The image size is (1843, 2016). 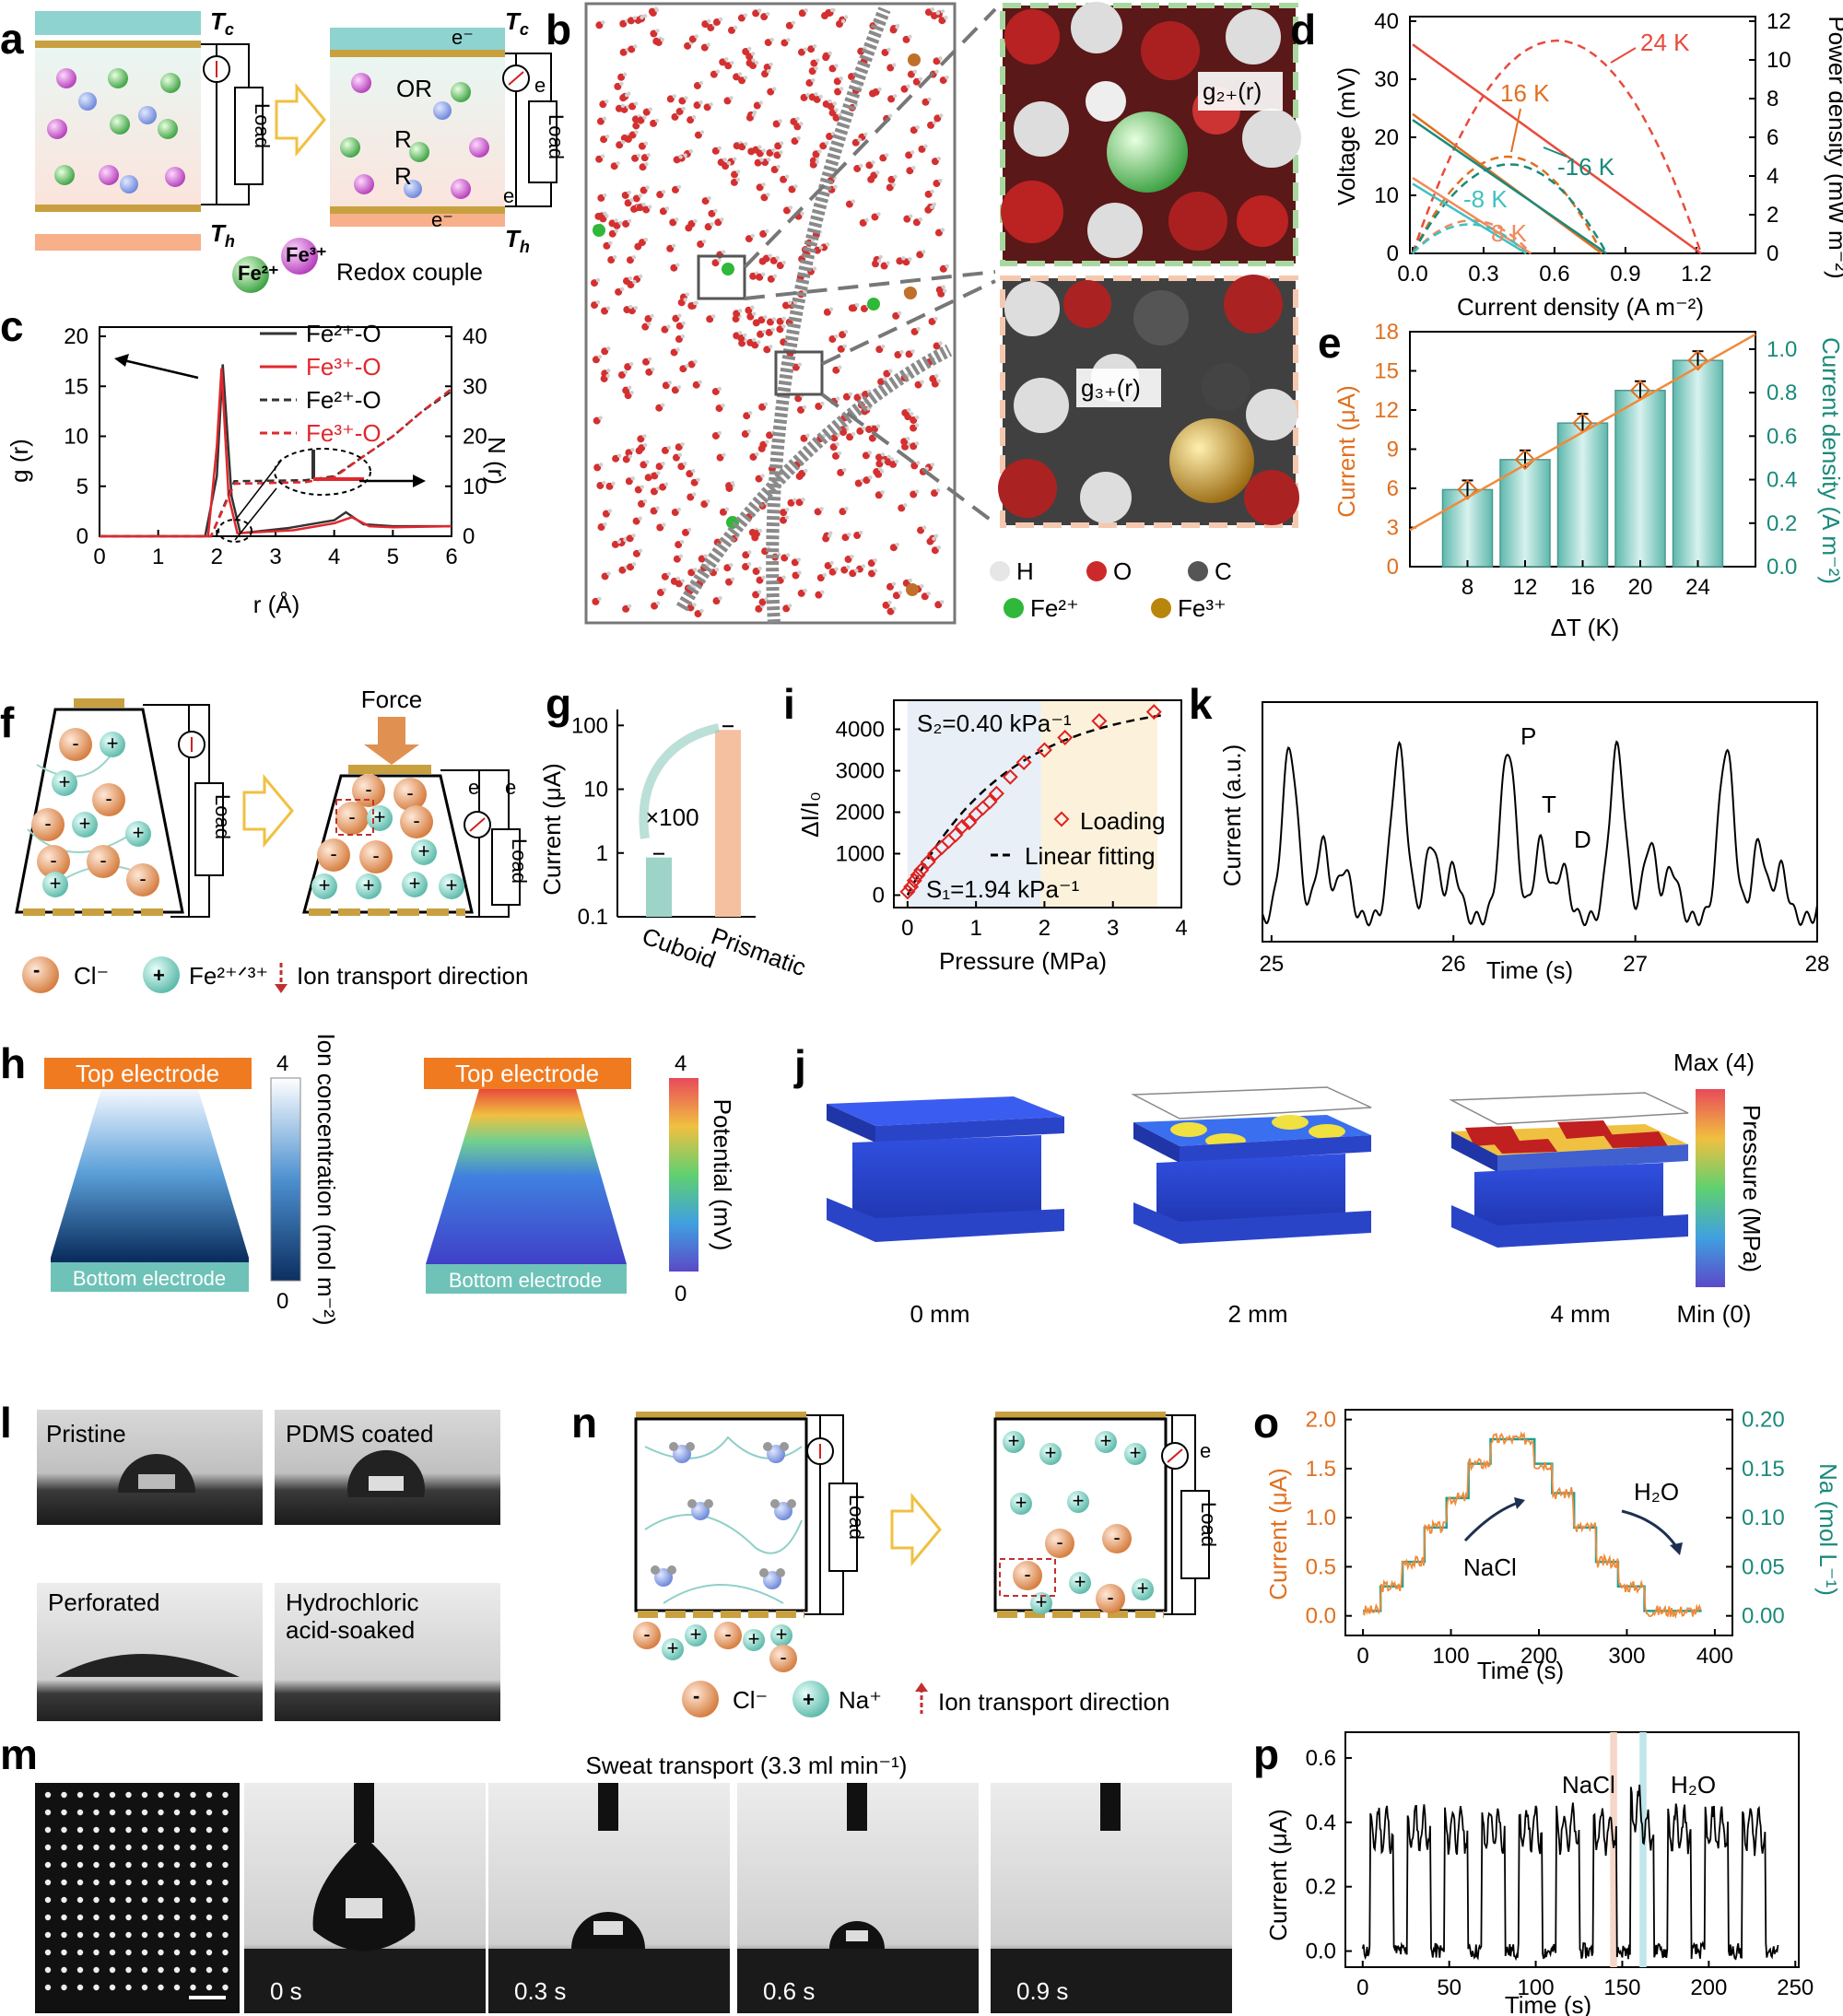 What do you see at coordinates (1393, 488) in the screenshot?
I see `e-ytick-label: 6` at bounding box center [1393, 488].